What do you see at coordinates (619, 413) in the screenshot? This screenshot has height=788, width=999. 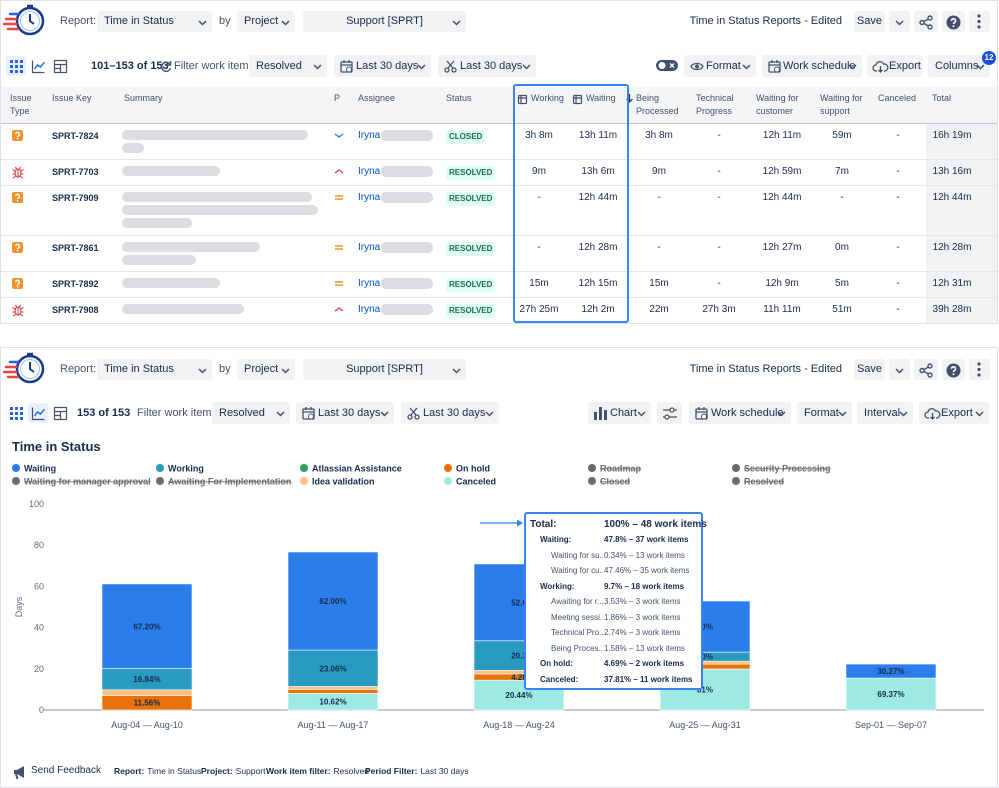 I see `chart-button: Chart` at bounding box center [619, 413].